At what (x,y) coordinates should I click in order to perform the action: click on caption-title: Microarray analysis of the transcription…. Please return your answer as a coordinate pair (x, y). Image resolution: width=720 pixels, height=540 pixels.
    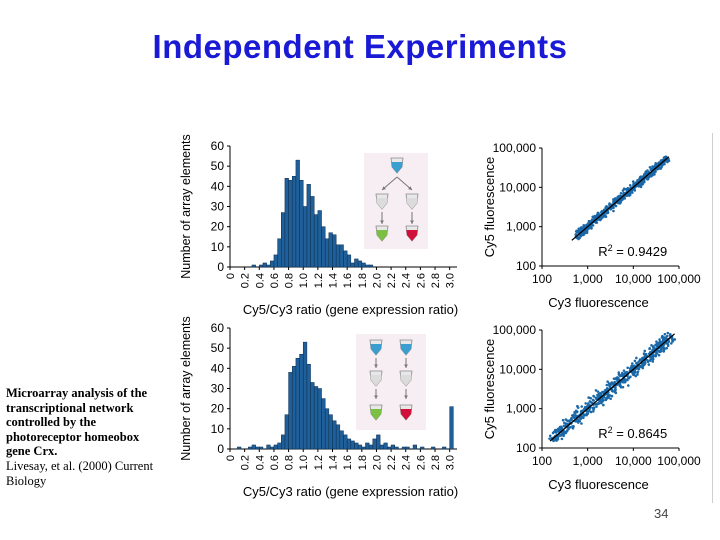
    Looking at the image, I should click on (77, 422).